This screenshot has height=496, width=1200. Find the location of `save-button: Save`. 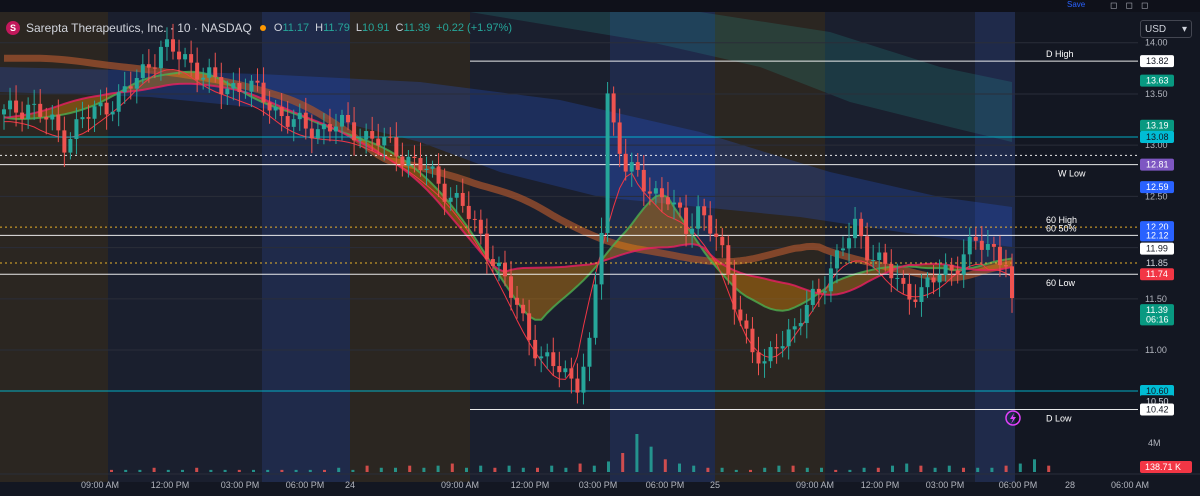

save-button: Save is located at coordinates (1076, 4).